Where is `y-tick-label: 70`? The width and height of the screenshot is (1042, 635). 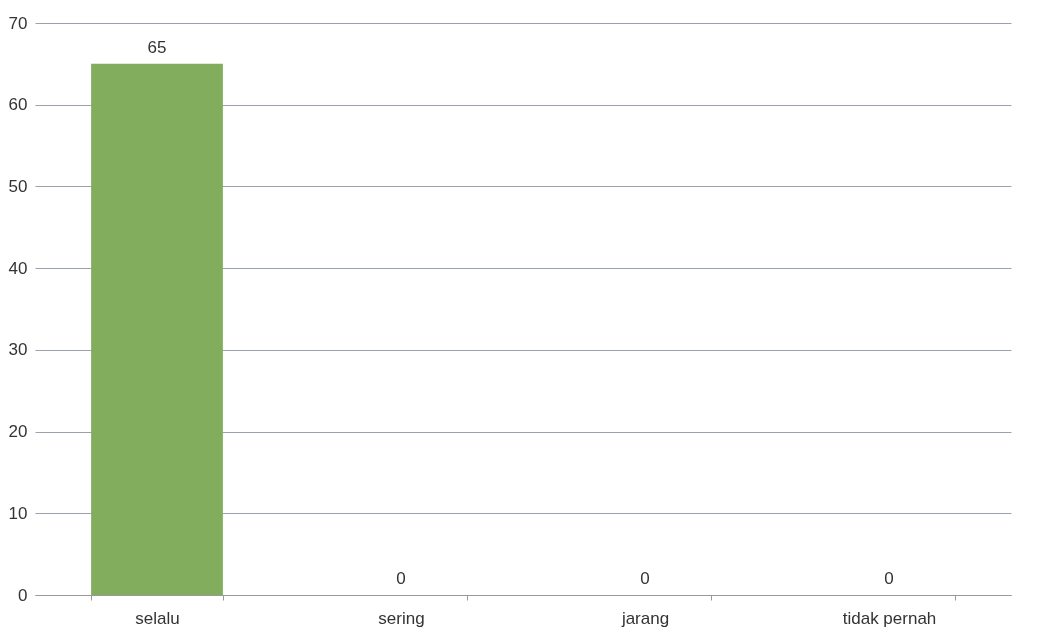 y-tick-label: 70 is located at coordinates (18, 23).